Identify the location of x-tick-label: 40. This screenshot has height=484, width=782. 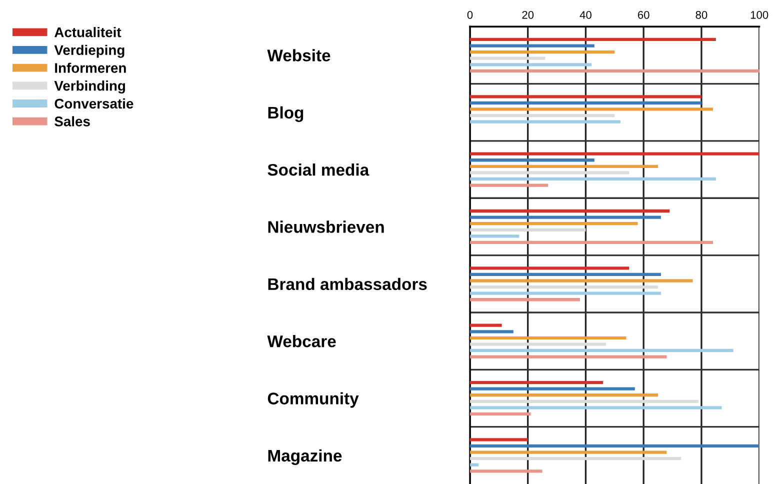
(586, 15).